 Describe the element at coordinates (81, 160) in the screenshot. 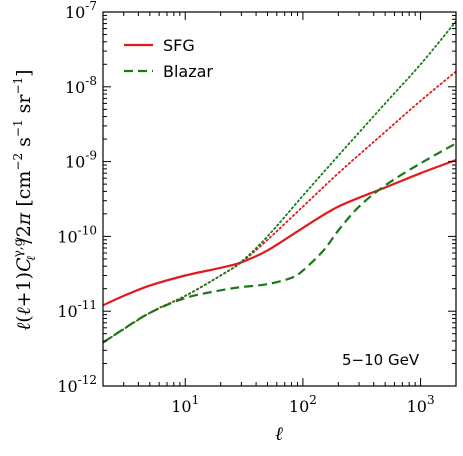

I see `y-tick-label: 10⁻⁹` at that location.